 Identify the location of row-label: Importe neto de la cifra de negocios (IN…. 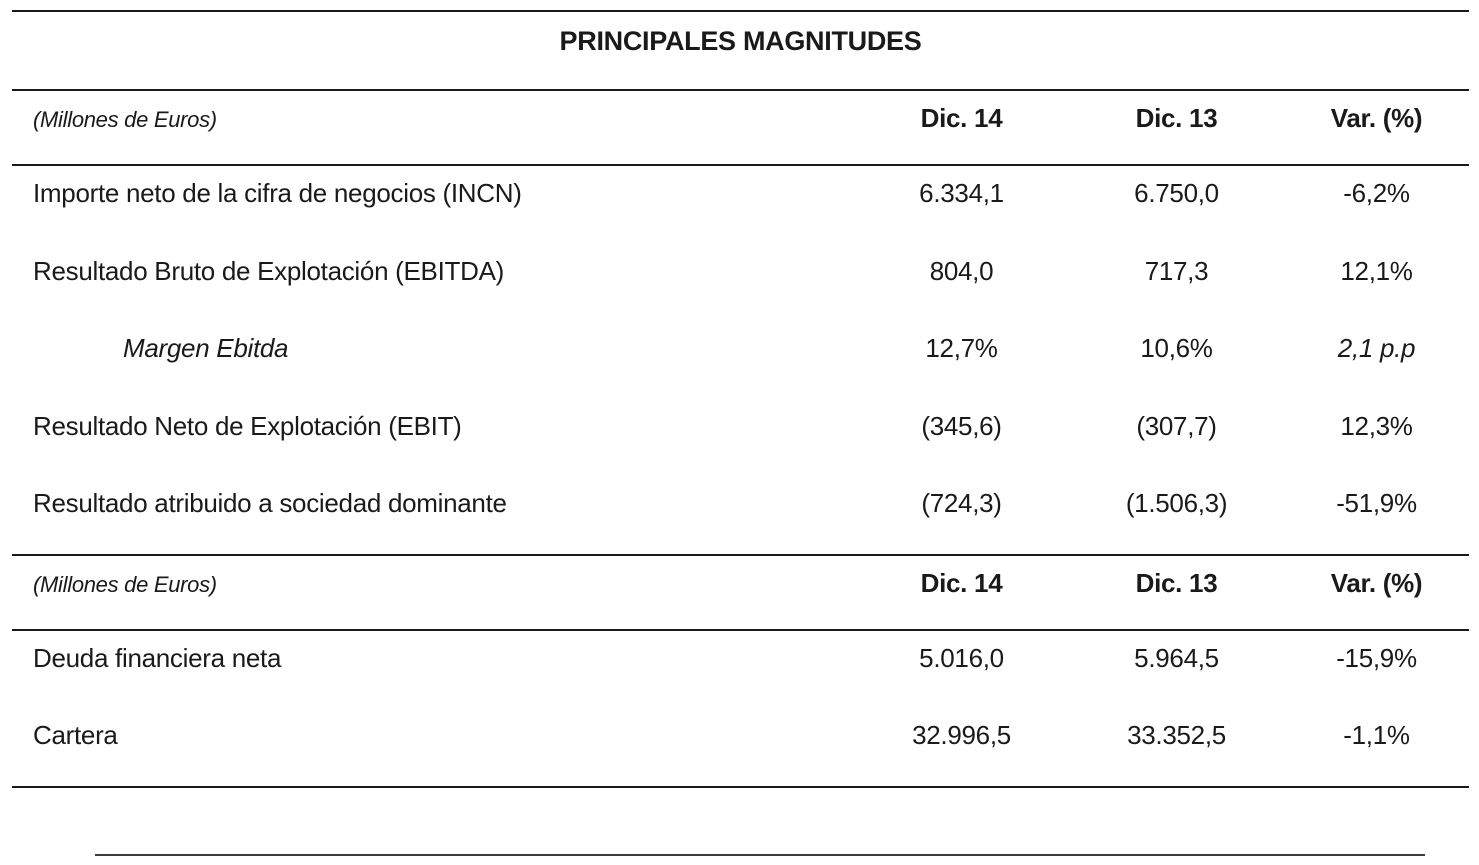
(277, 193).